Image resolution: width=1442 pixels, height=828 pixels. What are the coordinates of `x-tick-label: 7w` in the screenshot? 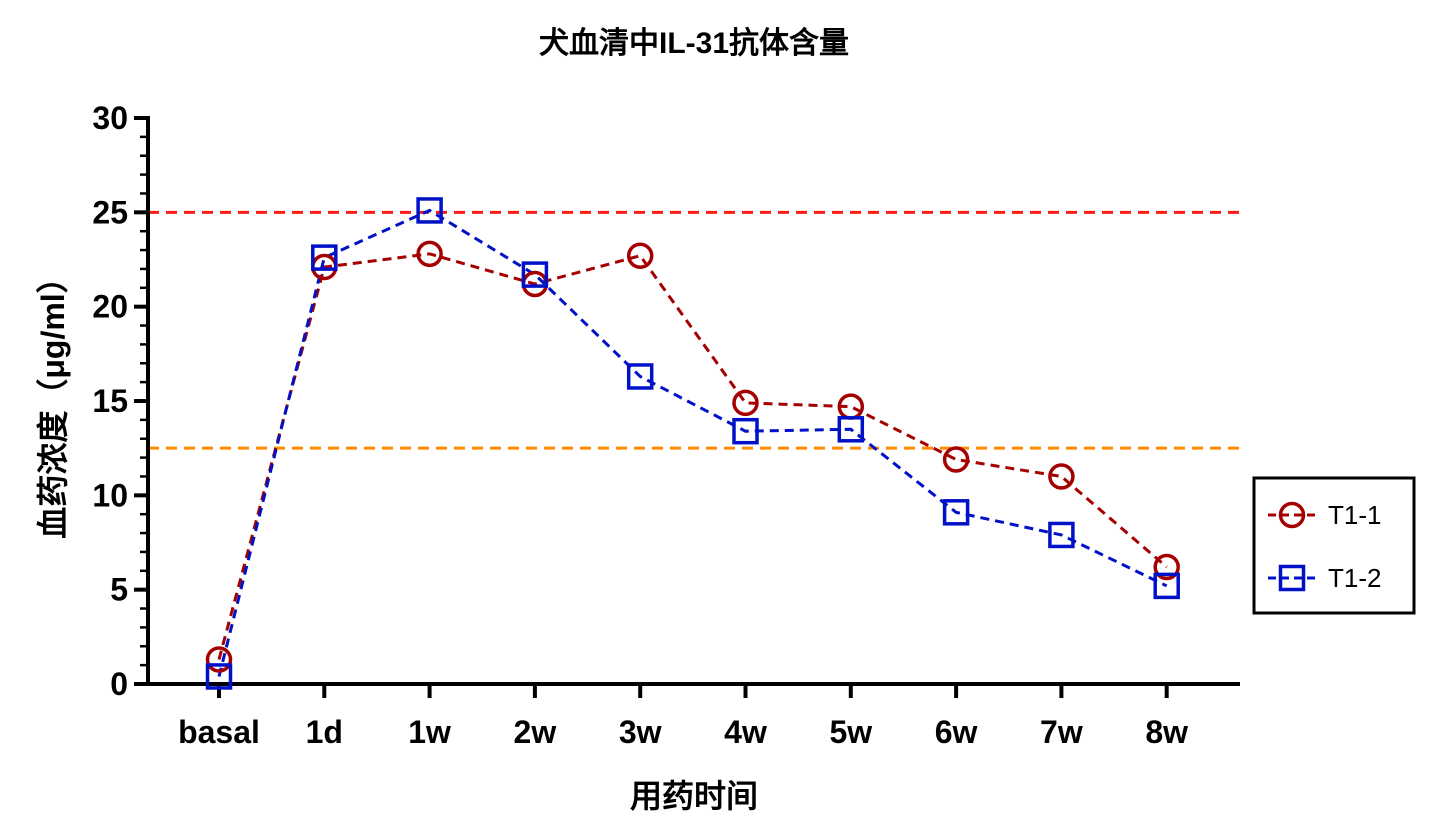 It's located at (1061, 732).